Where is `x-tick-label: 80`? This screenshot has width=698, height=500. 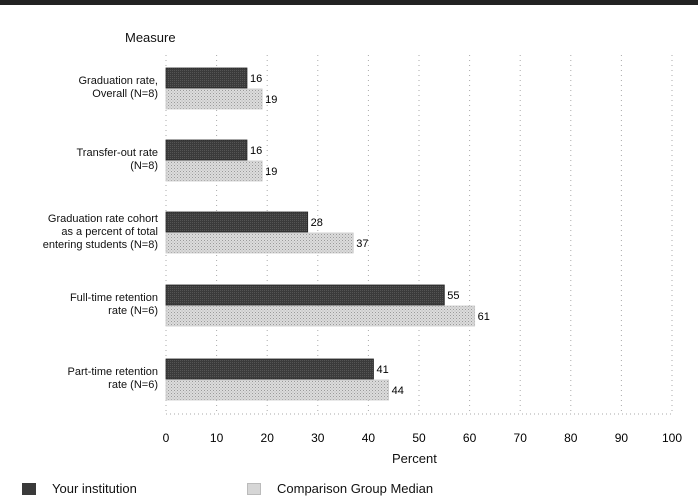 x-tick-label: 80 is located at coordinates (571, 438).